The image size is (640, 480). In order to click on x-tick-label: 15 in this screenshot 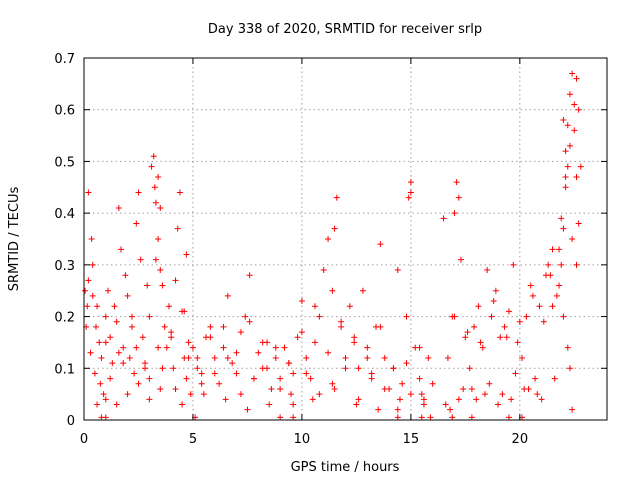, I will do `click(411, 439)`.